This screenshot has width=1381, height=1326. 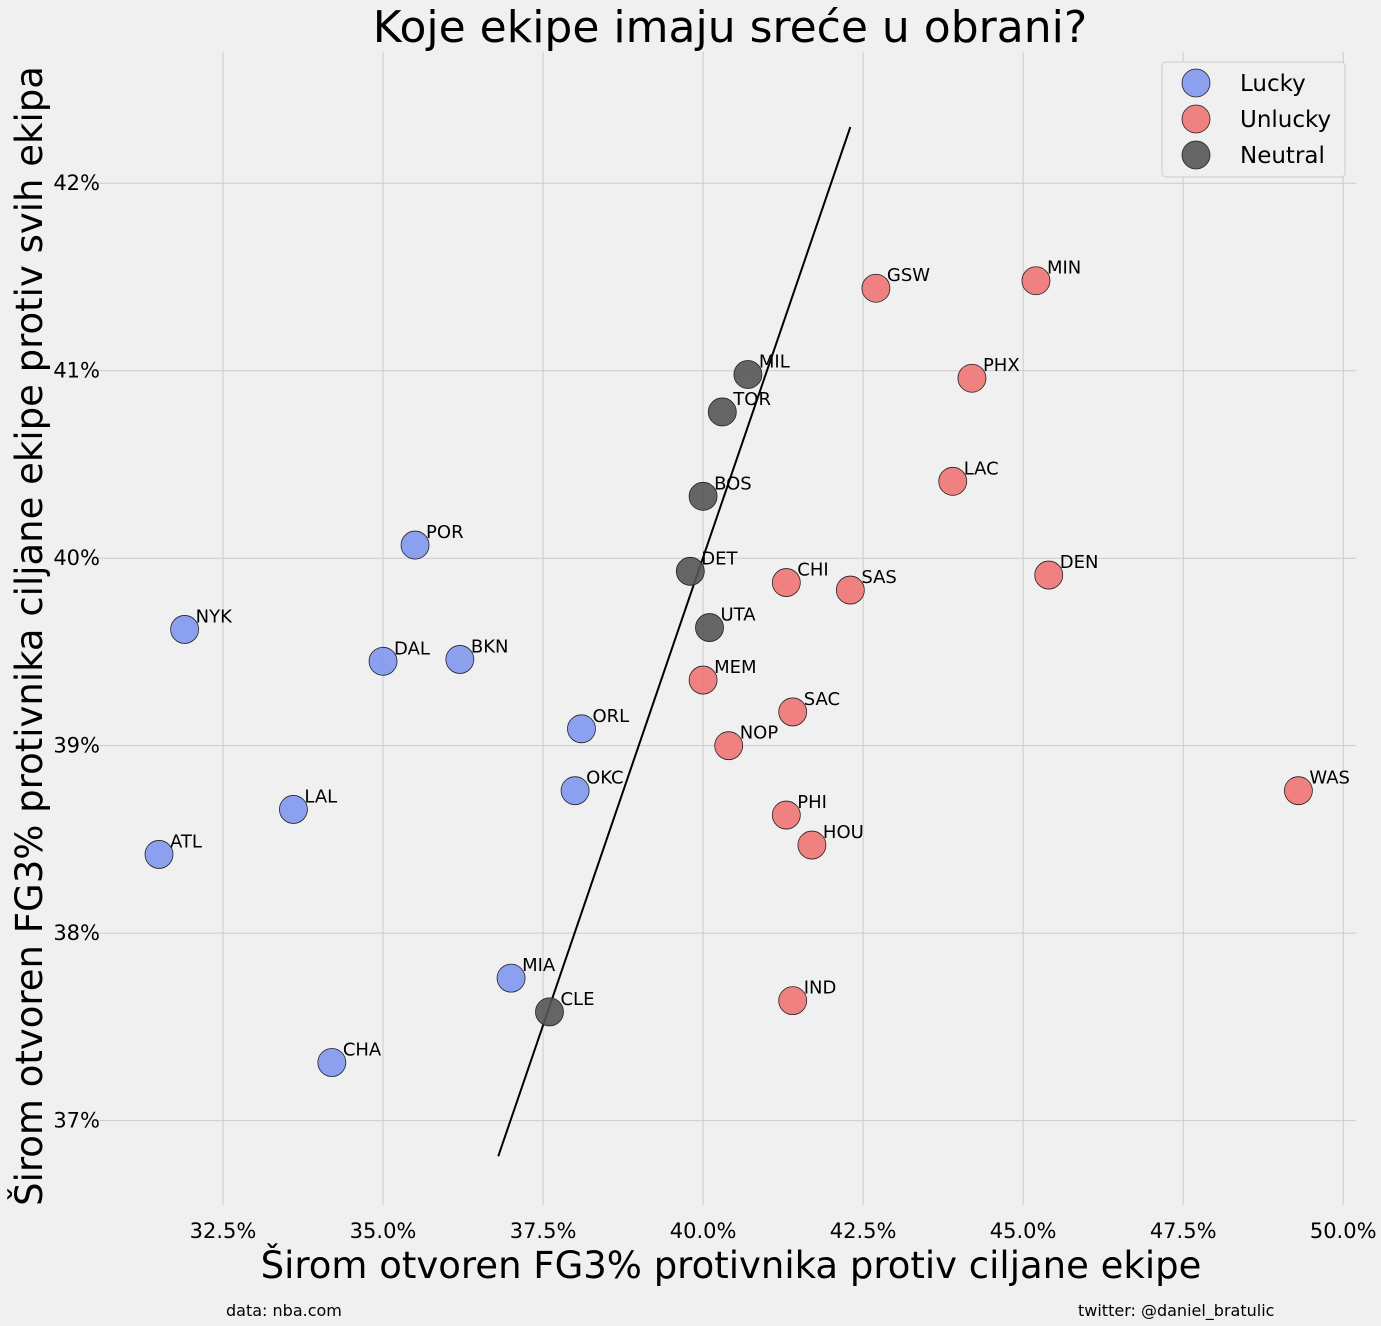 What do you see at coordinates (812, 845) in the screenshot?
I see `point-hou` at bounding box center [812, 845].